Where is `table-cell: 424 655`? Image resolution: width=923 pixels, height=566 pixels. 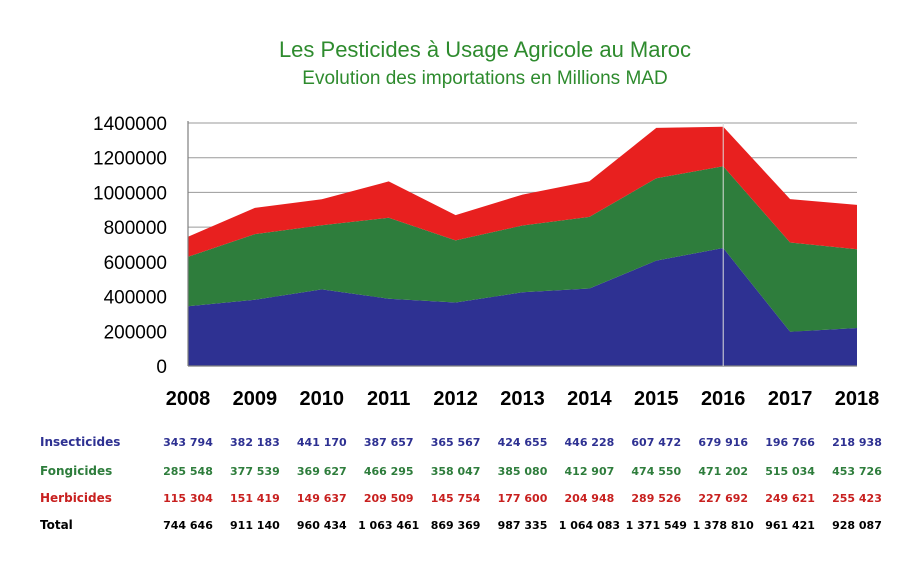
table-cell: 424 655 is located at coordinates (523, 442).